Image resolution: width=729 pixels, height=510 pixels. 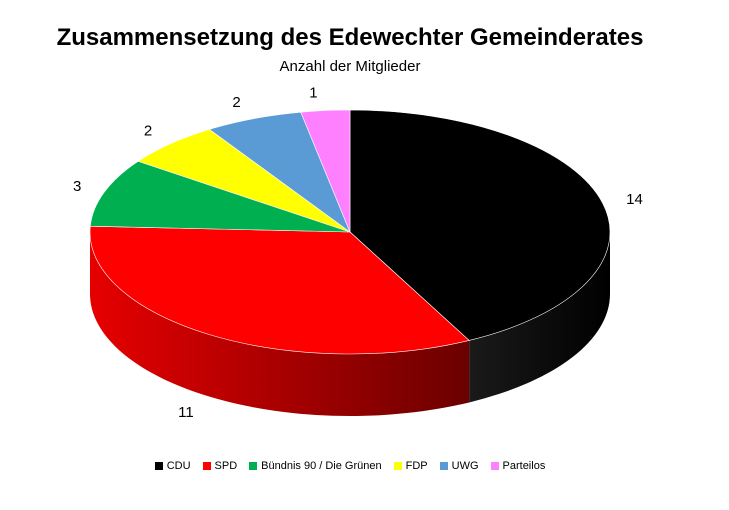 I want to click on data-label-cdu: 14, so click(x=634, y=199).